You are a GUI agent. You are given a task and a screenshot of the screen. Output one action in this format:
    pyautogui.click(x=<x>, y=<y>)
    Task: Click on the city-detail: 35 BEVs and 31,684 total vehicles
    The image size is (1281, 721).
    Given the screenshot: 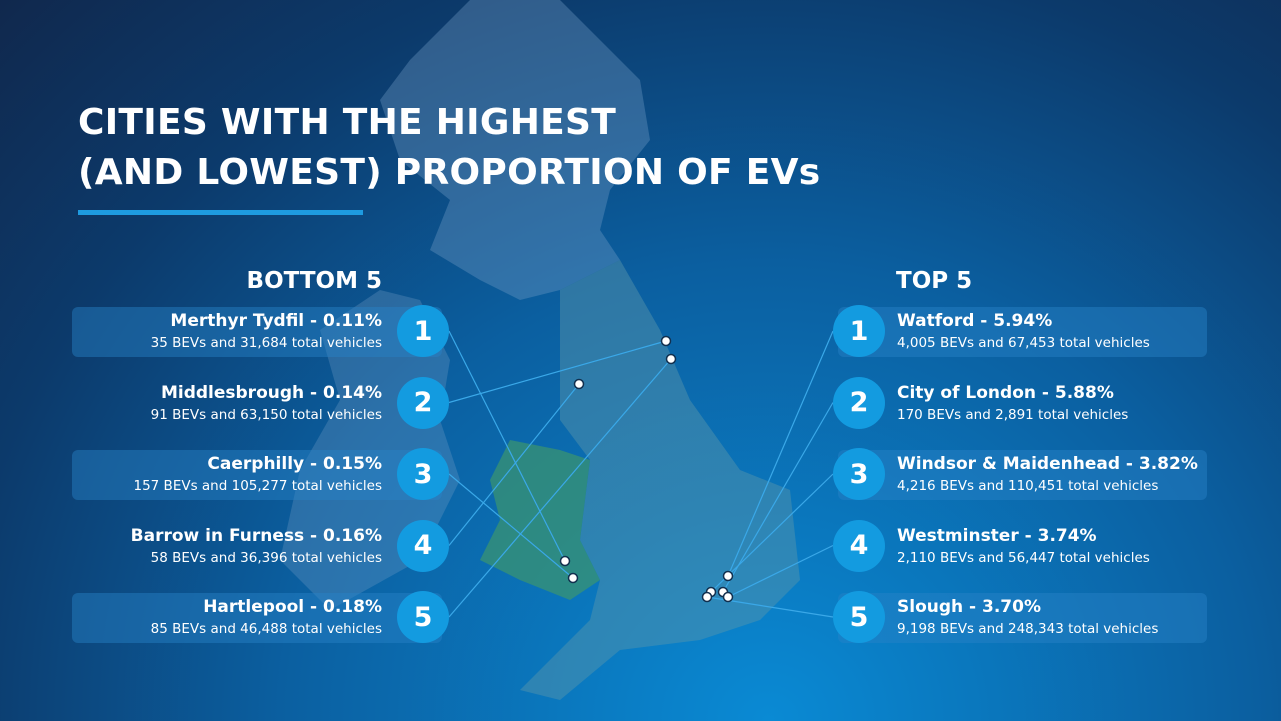 What is the action you would take?
    pyautogui.click(x=266, y=343)
    